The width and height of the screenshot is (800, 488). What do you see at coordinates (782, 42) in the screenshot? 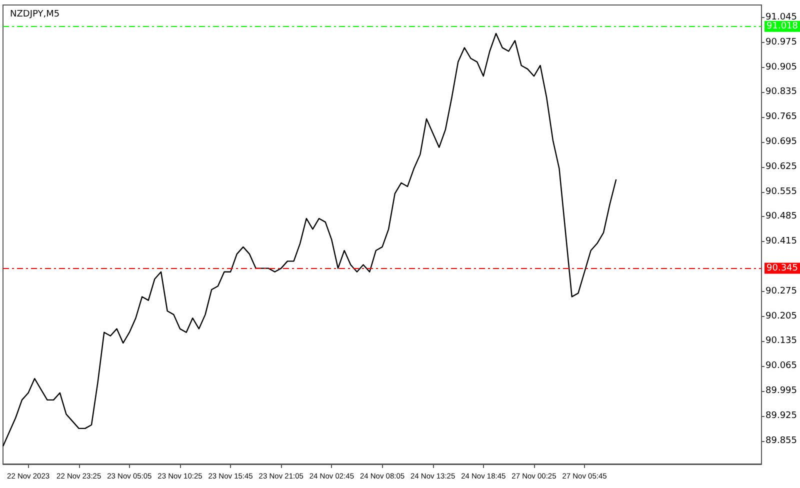
I see `y-tick-label: 90.975` at bounding box center [782, 42].